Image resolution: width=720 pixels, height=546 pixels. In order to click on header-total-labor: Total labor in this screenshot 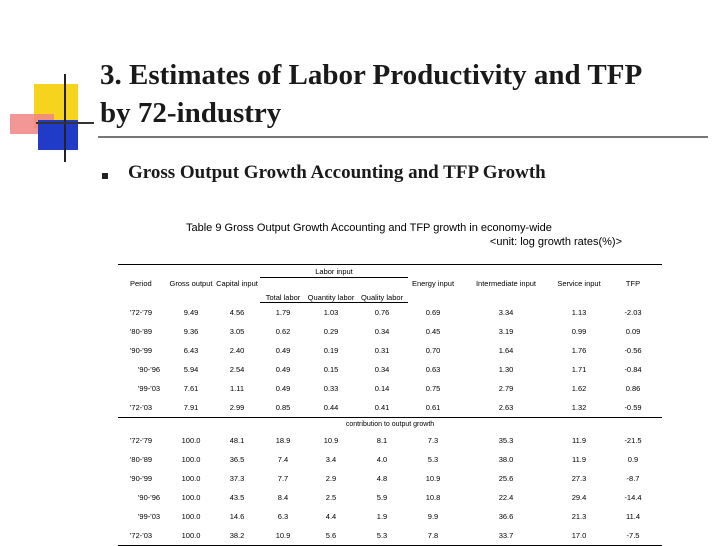, I will do `click(283, 290)`.